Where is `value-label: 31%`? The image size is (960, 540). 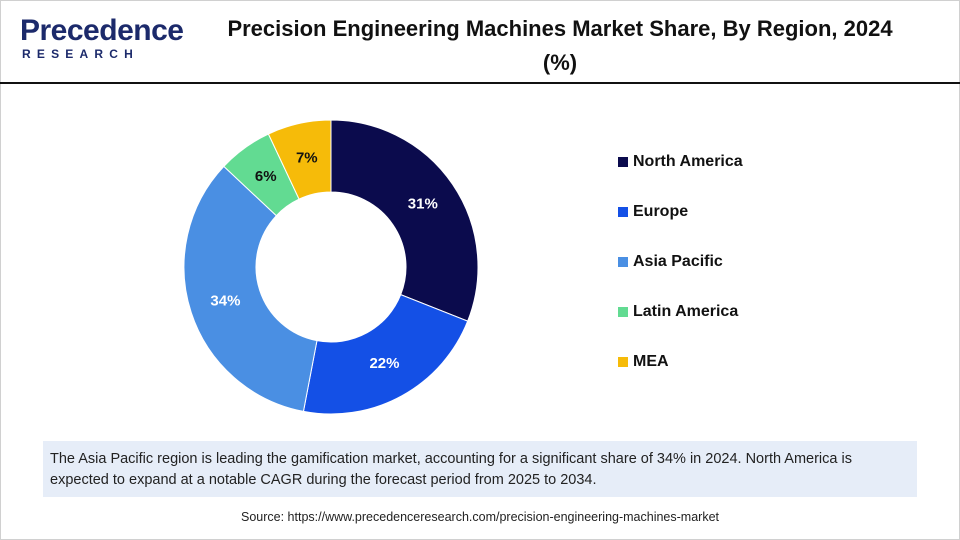
value-label: 31% is located at coordinates (423, 204).